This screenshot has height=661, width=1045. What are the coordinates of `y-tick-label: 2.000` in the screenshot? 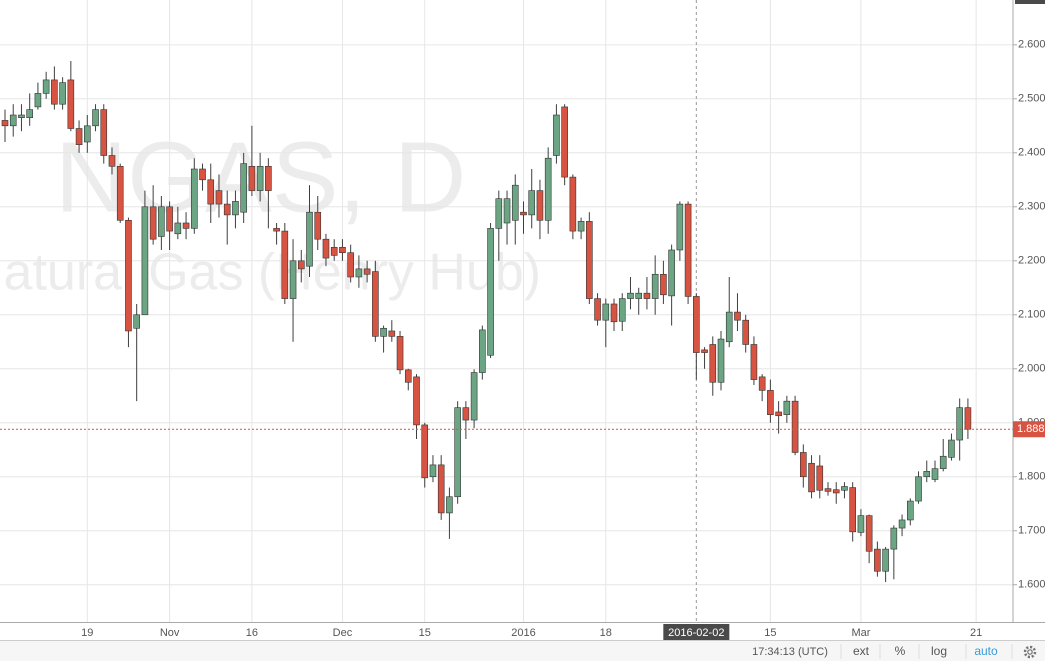 It's located at (1031, 369).